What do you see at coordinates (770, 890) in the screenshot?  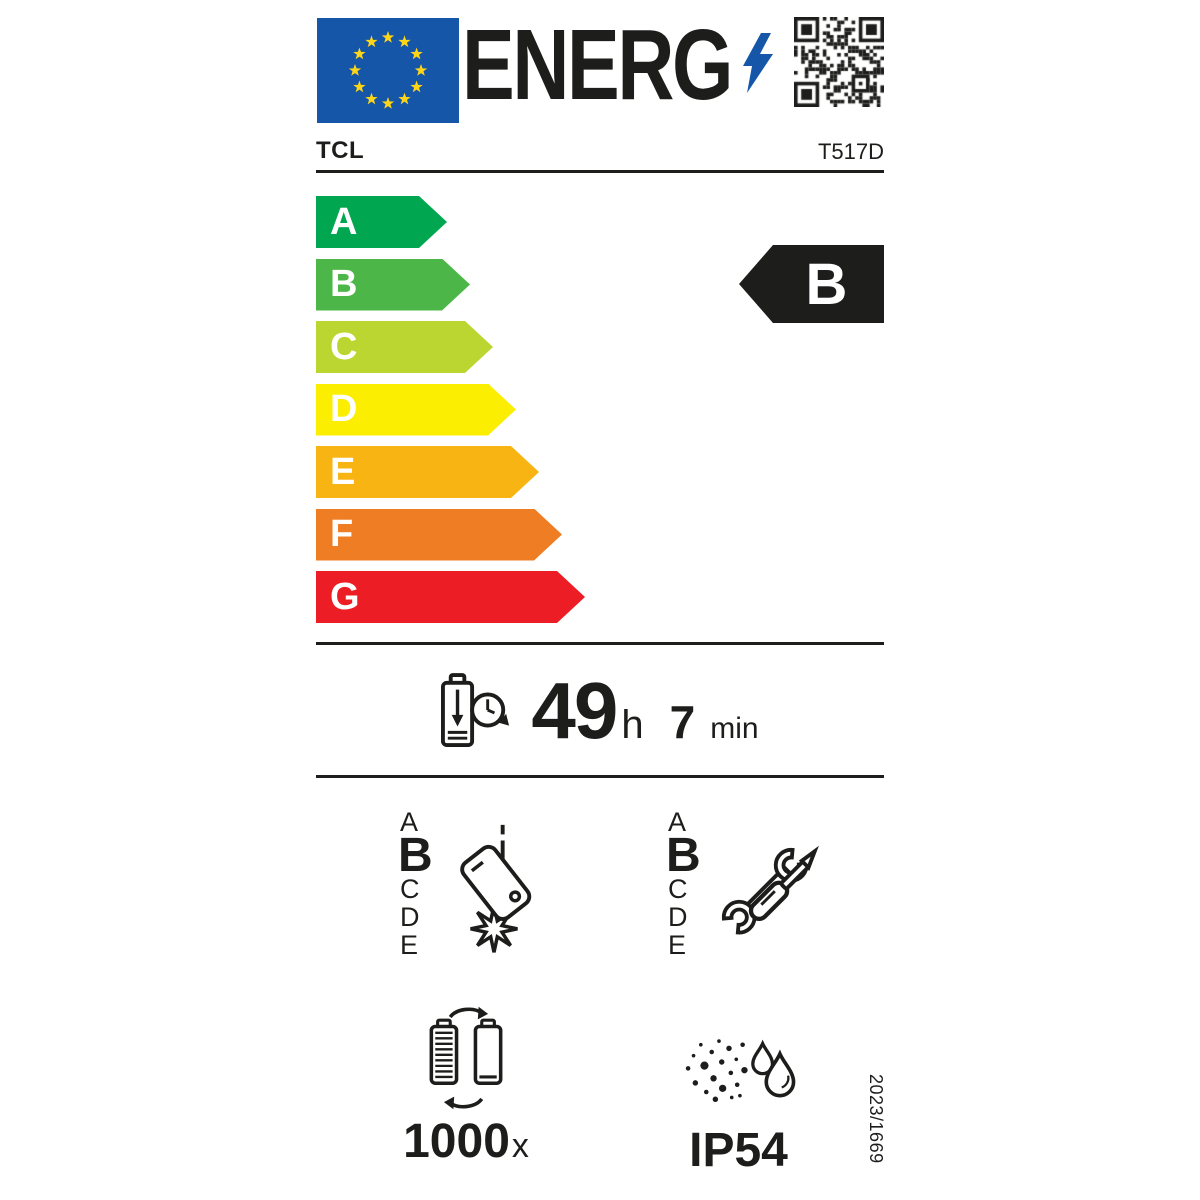 I see `repairability-icon` at bounding box center [770, 890].